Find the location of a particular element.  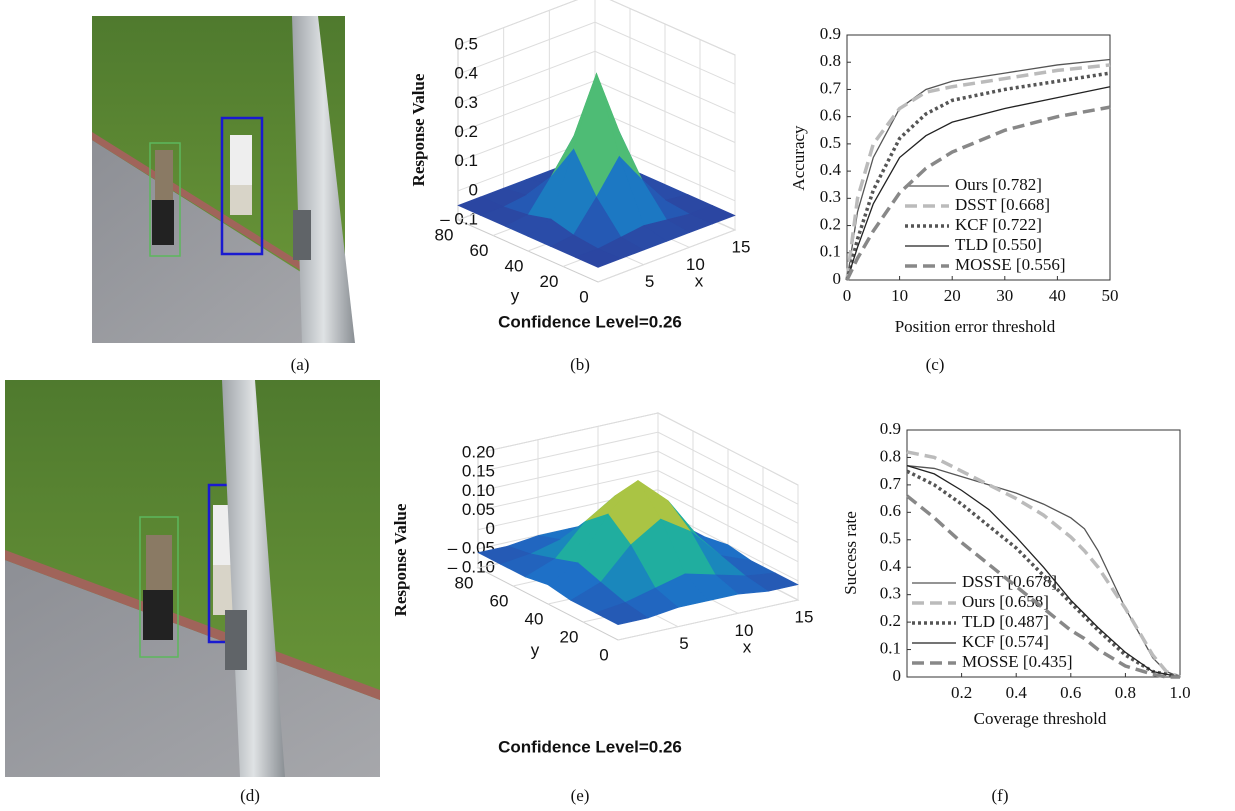

x-tick-label: 0.4 is located at coordinates (1017, 692).